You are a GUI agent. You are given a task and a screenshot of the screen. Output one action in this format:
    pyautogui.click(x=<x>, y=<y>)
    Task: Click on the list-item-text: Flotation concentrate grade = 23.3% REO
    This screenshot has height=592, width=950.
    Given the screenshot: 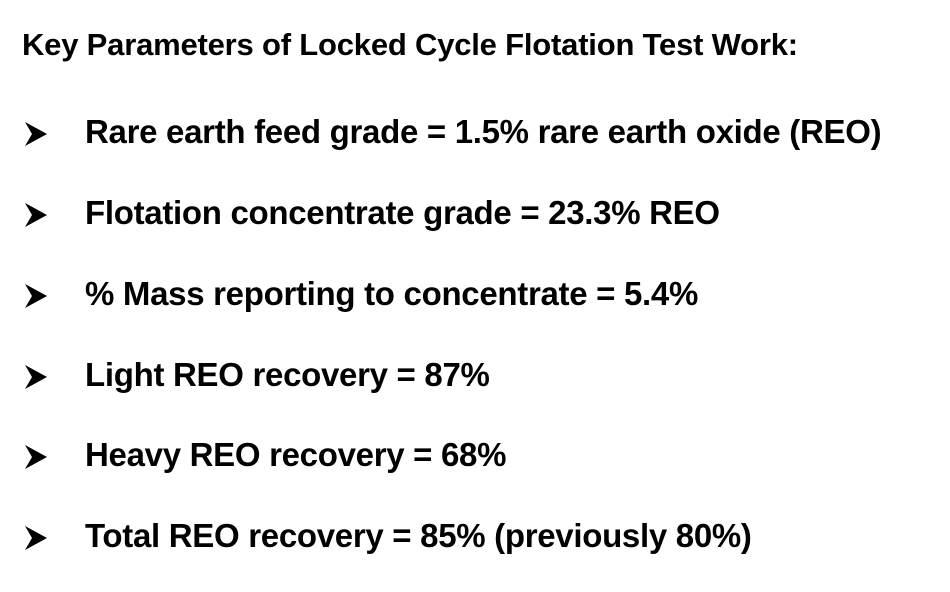 What is the action you would take?
    pyautogui.click(x=402, y=212)
    